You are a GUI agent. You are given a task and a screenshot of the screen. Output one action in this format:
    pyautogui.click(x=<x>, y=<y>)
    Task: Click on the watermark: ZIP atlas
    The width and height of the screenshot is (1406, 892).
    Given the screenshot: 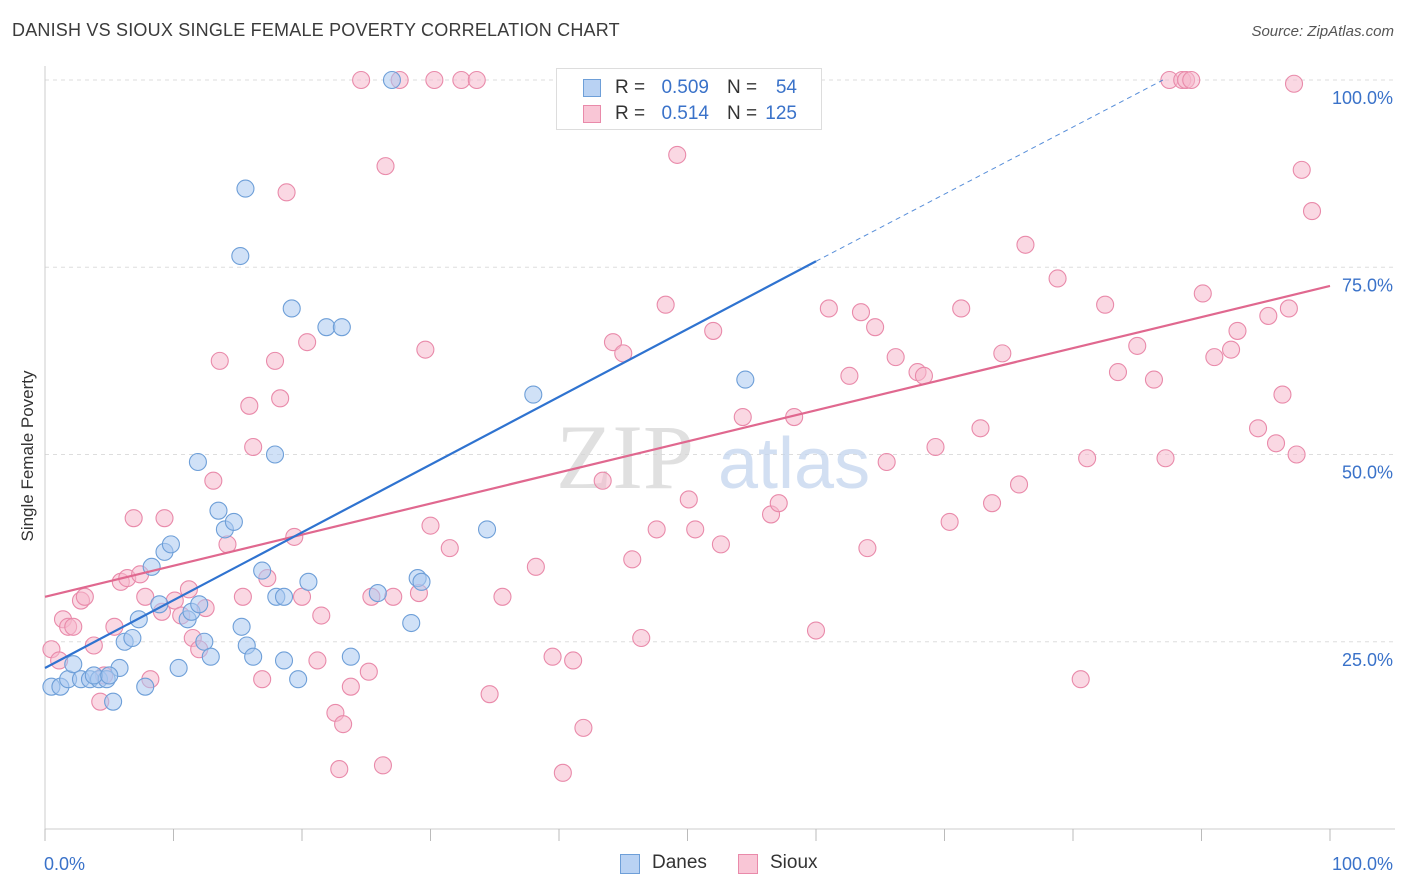 What is the action you would take?
    pyautogui.click(x=713, y=457)
    